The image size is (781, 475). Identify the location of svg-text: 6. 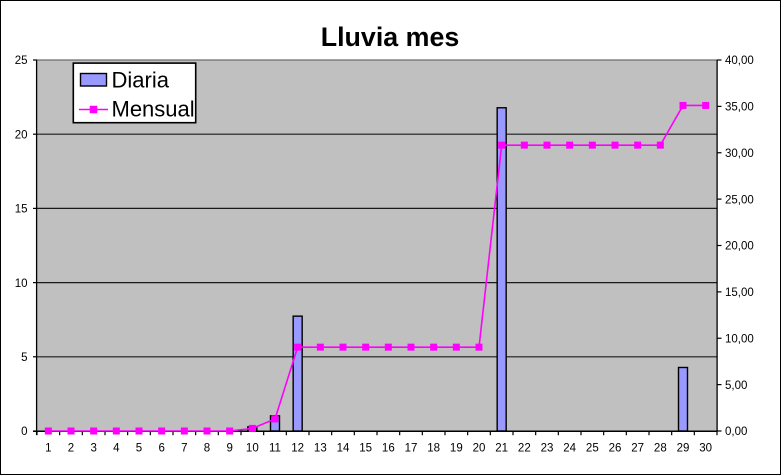
(161, 448).